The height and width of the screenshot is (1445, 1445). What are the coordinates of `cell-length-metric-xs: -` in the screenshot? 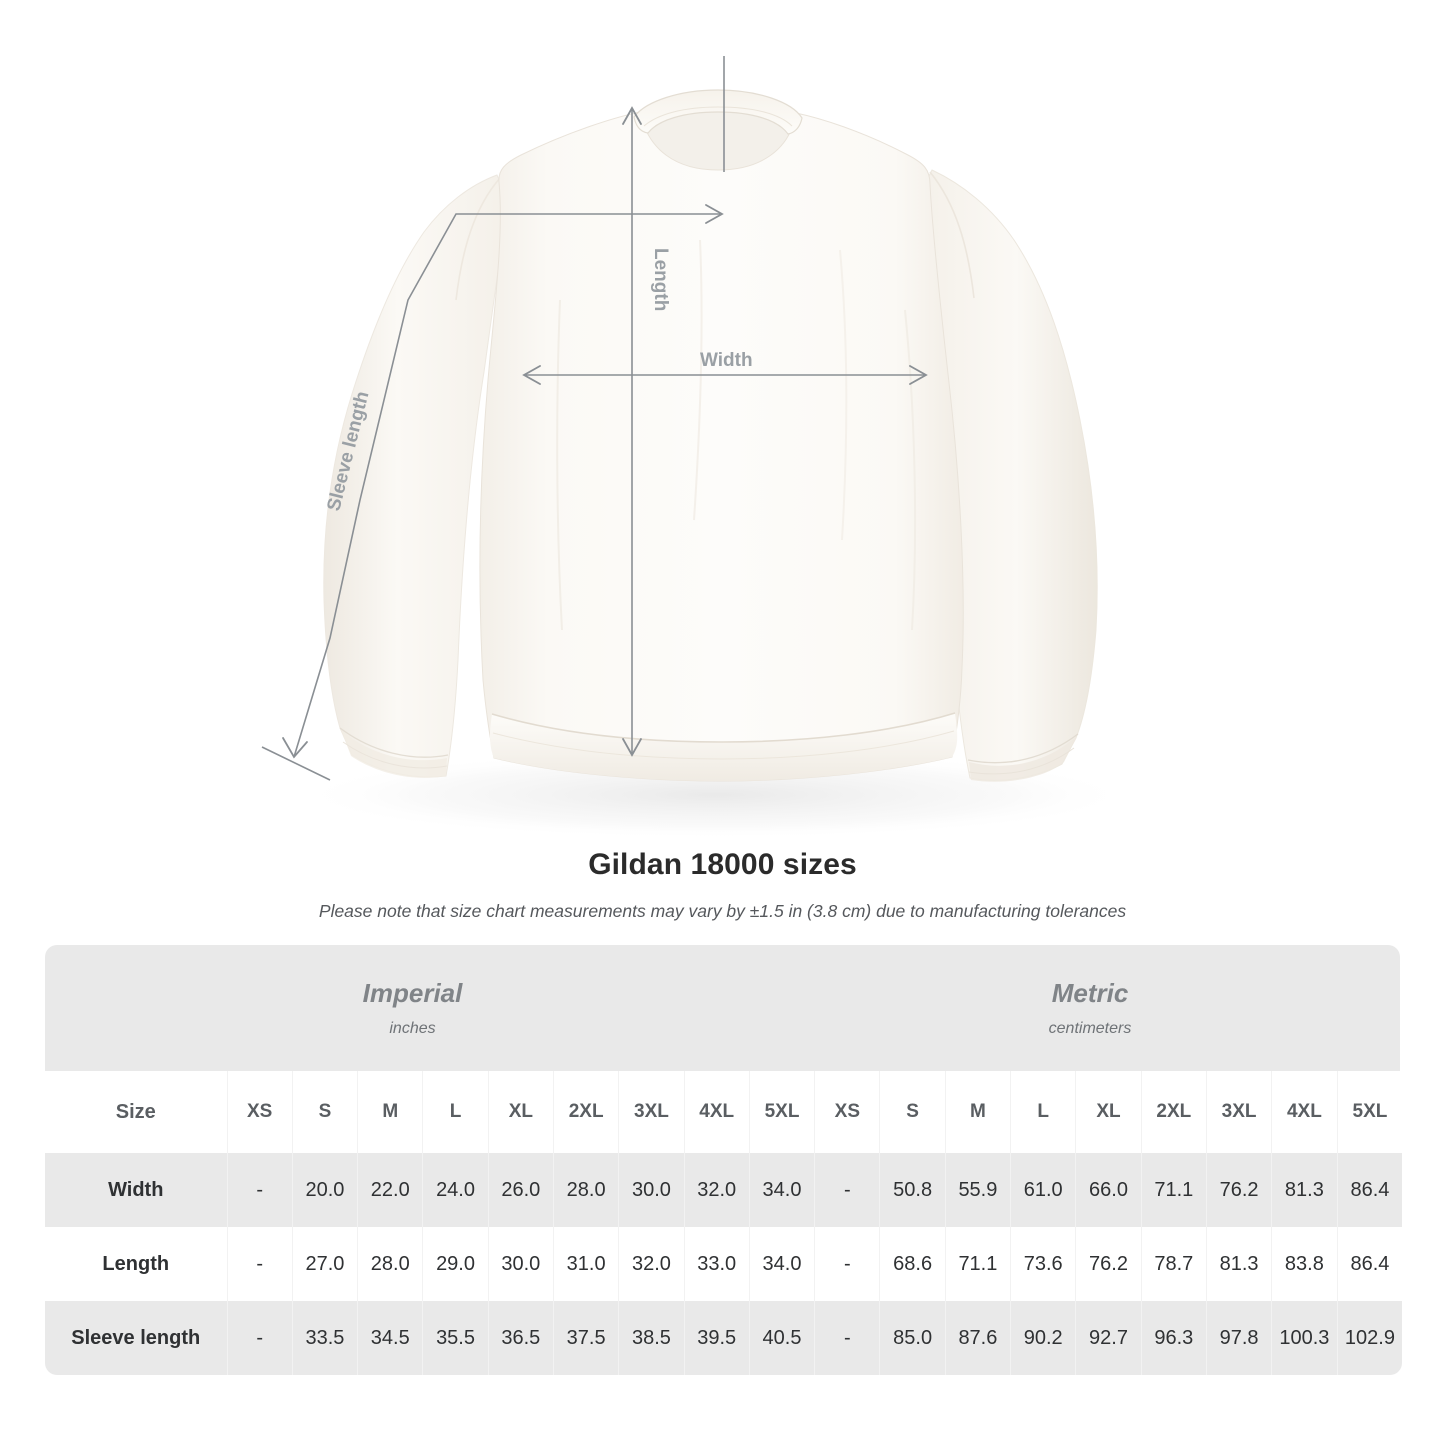 It's located at (847, 1264).